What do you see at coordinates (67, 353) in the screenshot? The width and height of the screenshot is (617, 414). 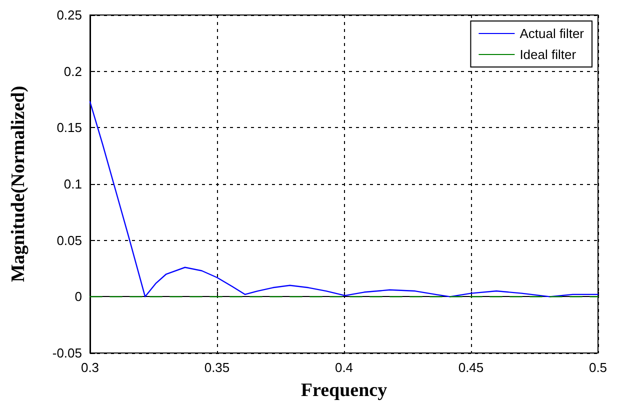 I see `y-tick-label: -0.05` at bounding box center [67, 353].